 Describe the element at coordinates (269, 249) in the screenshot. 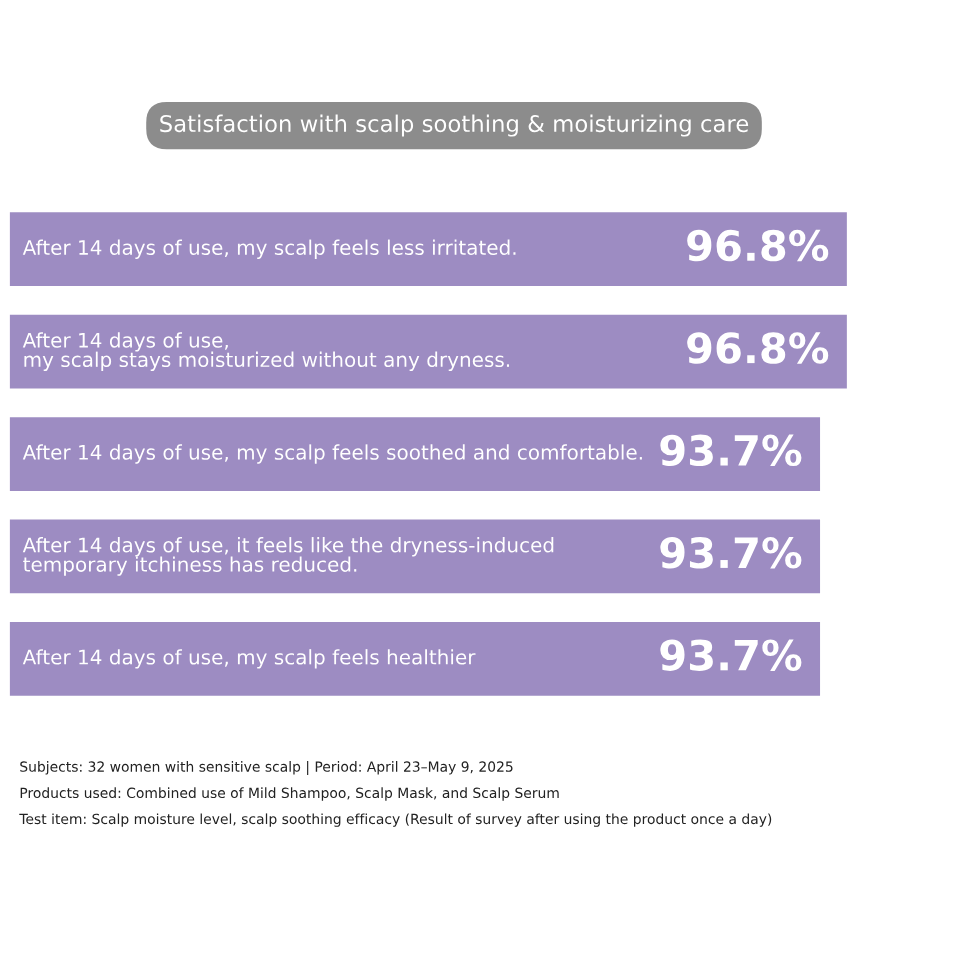

I see `y-tick-label: After 14 days of use, my scalp feels less irritated.` at that location.